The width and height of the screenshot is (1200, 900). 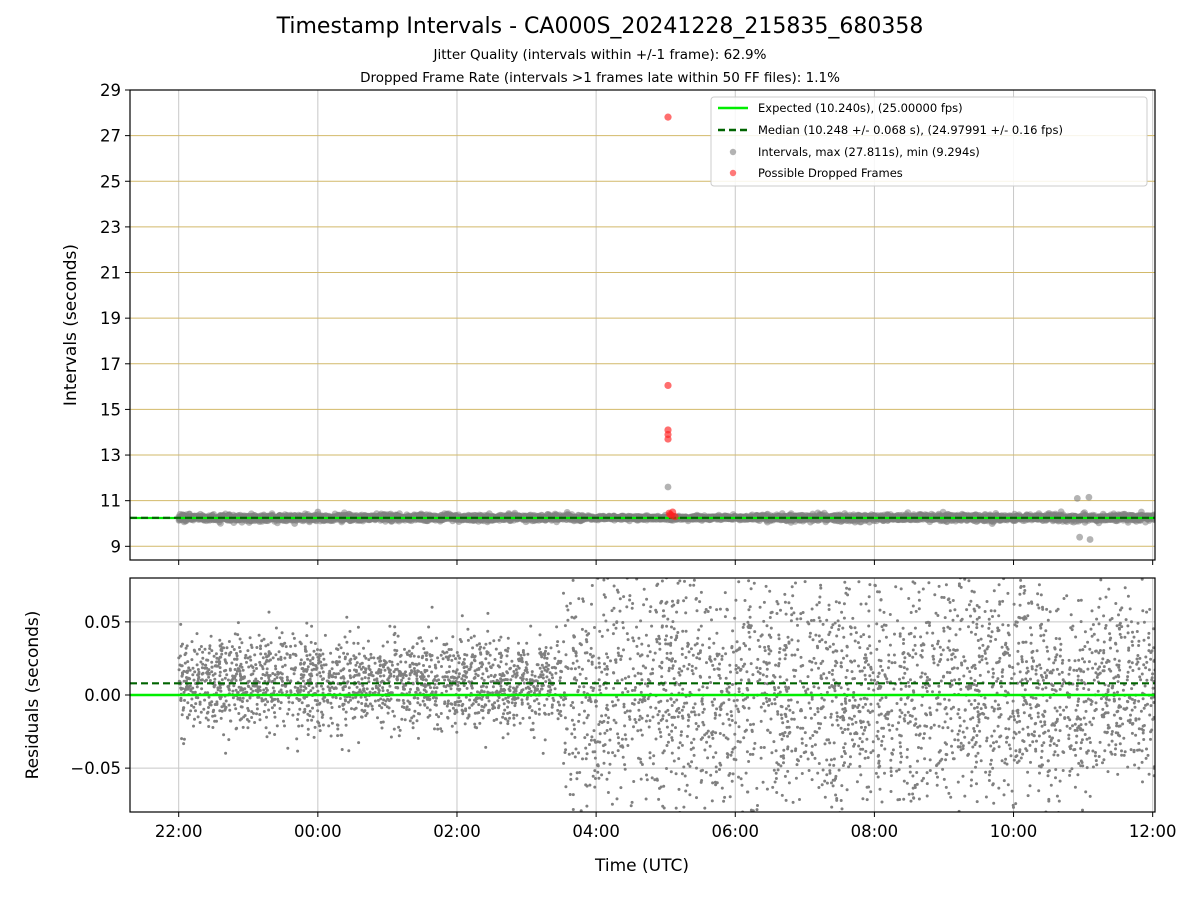 I want to click on intervals-y-tick-label: 11, so click(x=110, y=501).